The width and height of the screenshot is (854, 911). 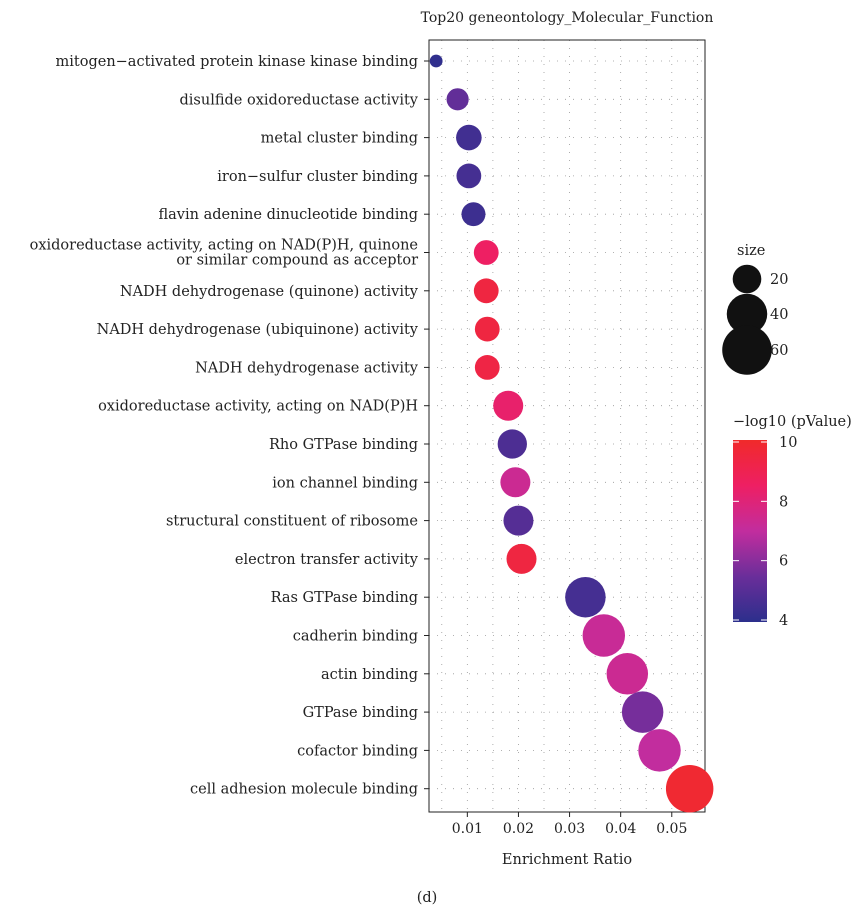 What do you see at coordinates (357, 751) in the screenshot?
I see `y-tick-label: cofactor binding` at bounding box center [357, 751].